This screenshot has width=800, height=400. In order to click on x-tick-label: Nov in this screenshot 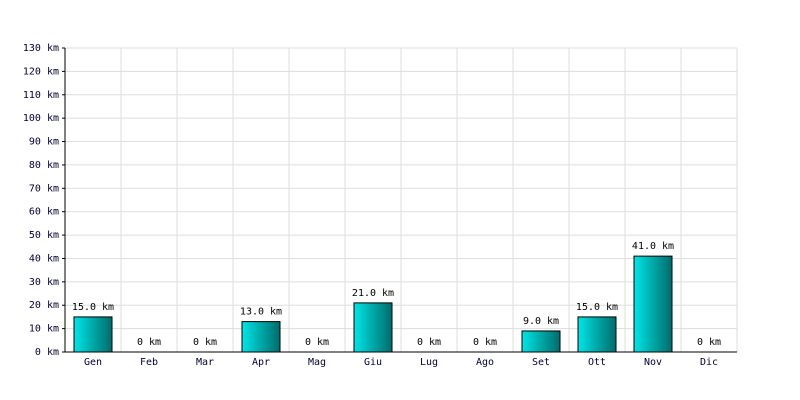, I will do `click(653, 362)`.